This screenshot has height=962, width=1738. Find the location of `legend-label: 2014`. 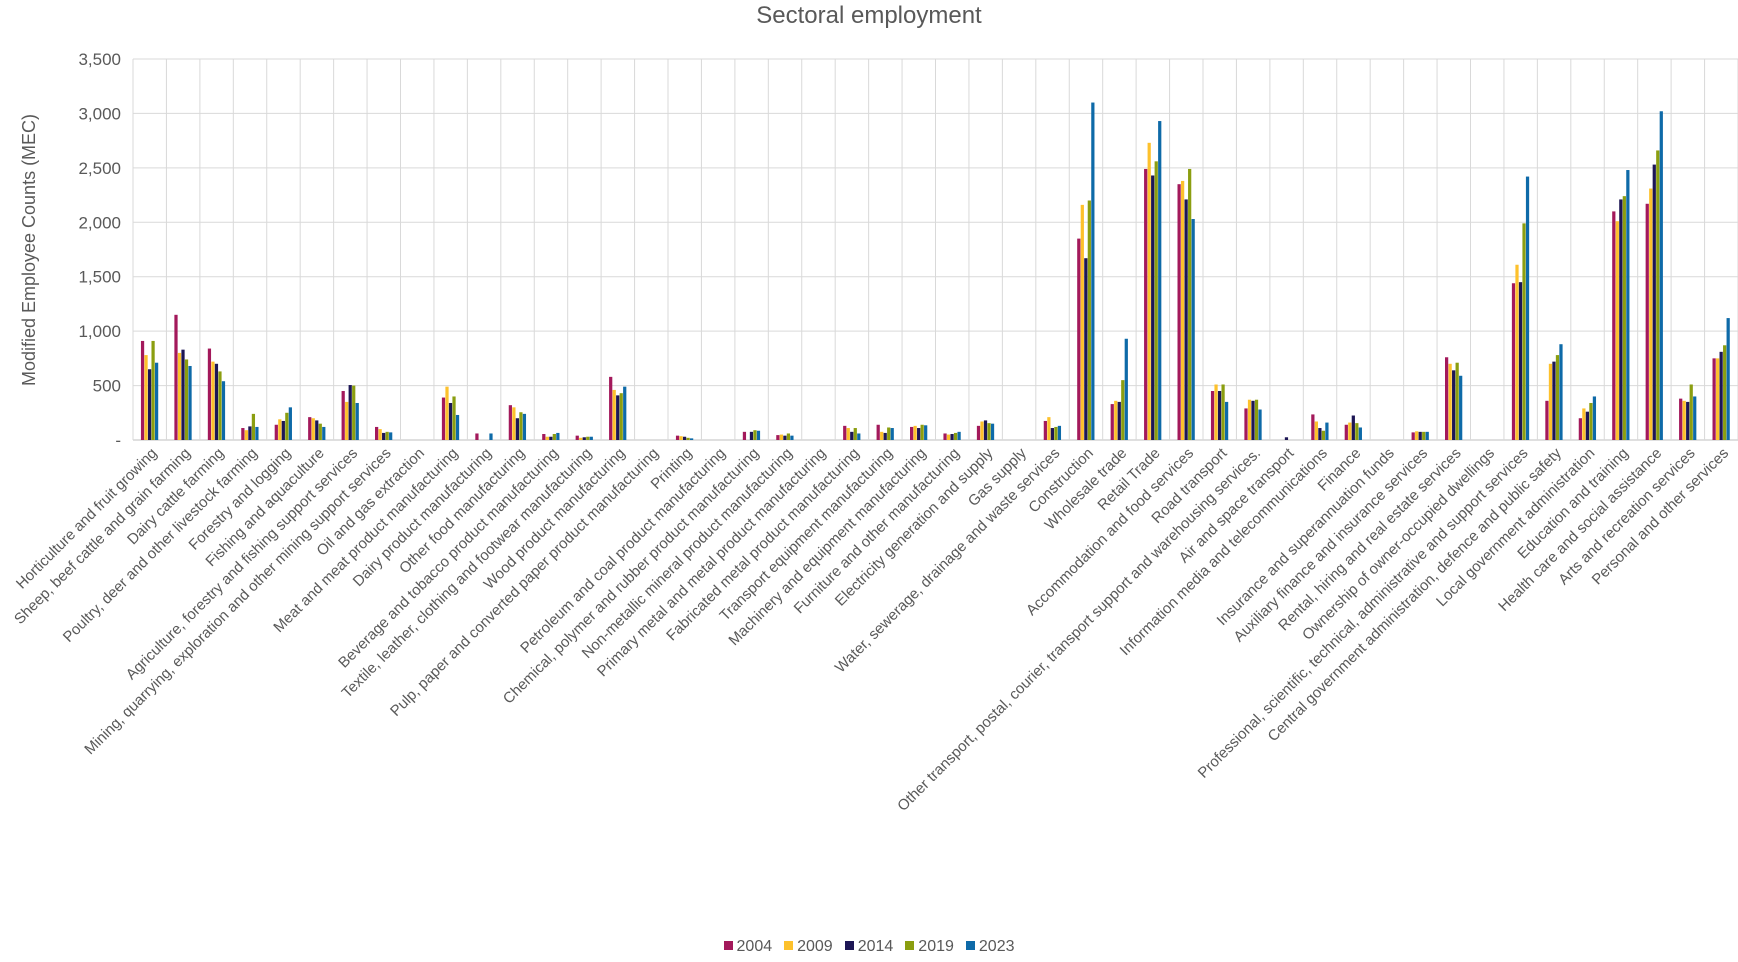

legend-label: 2014 is located at coordinates (875, 946).